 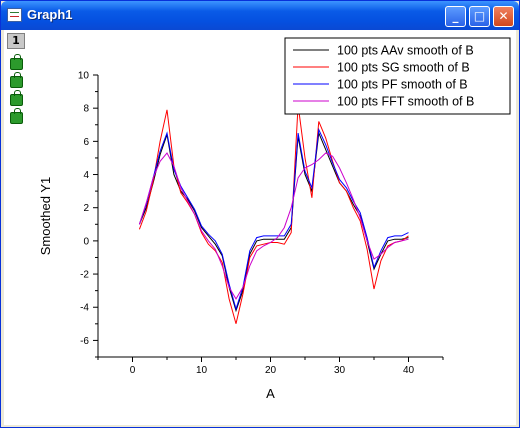 I want to click on x-axis-label: A, so click(x=270, y=393).